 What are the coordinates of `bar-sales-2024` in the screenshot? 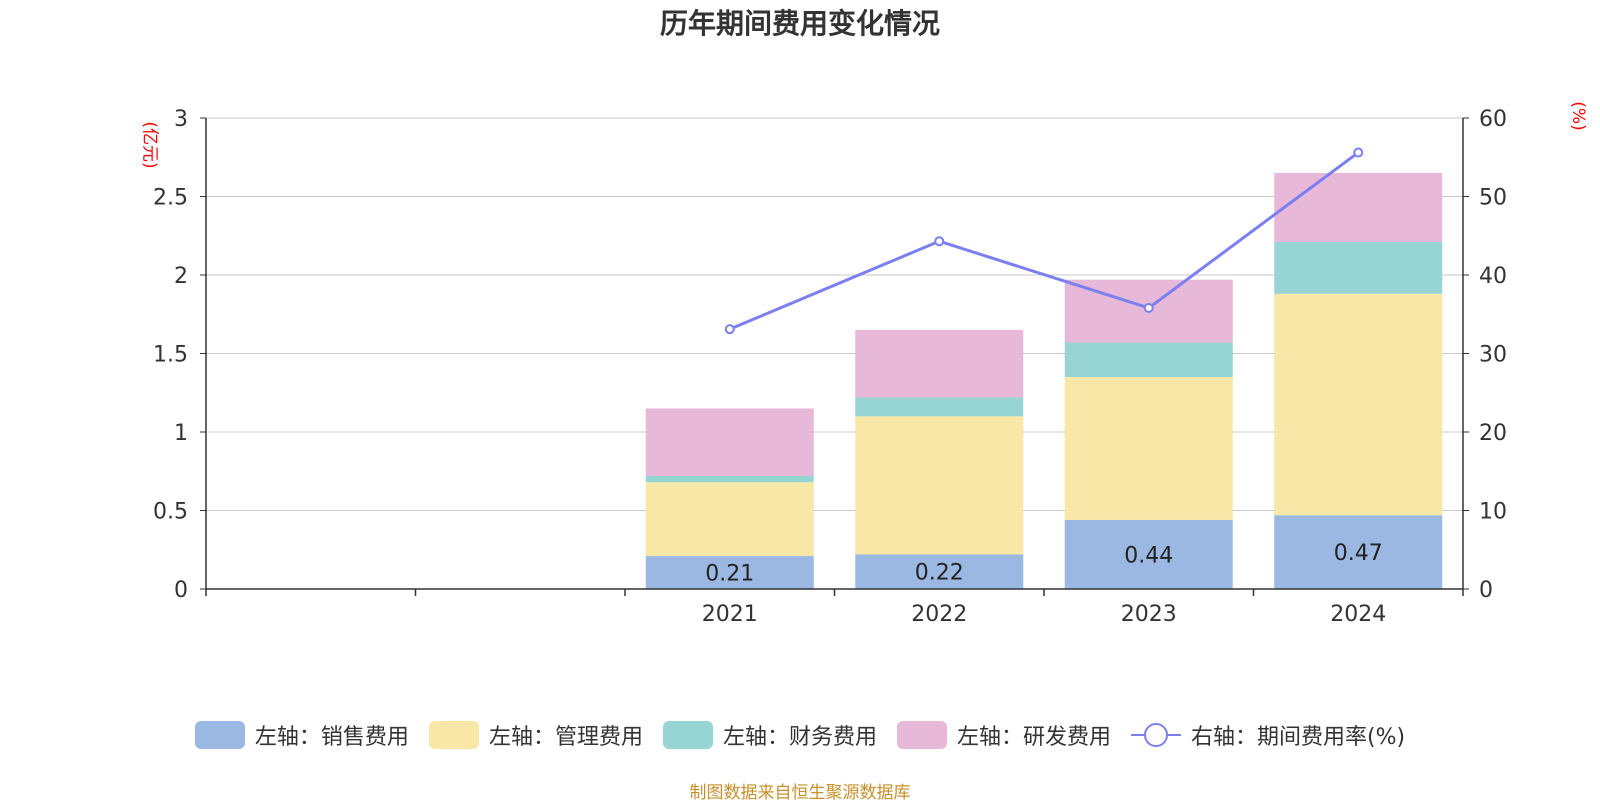 It's located at (1358, 552).